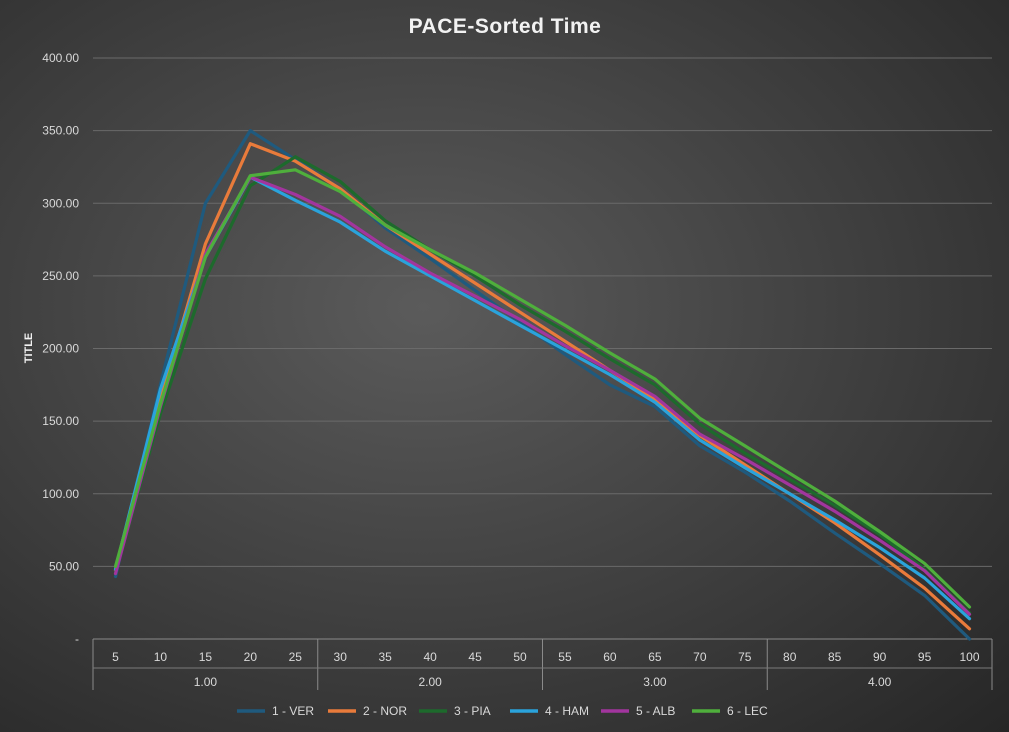 The image size is (1009, 732). What do you see at coordinates (505, 26) in the screenshot?
I see `chart-title: PACE-Sorted Time` at bounding box center [505, 26].